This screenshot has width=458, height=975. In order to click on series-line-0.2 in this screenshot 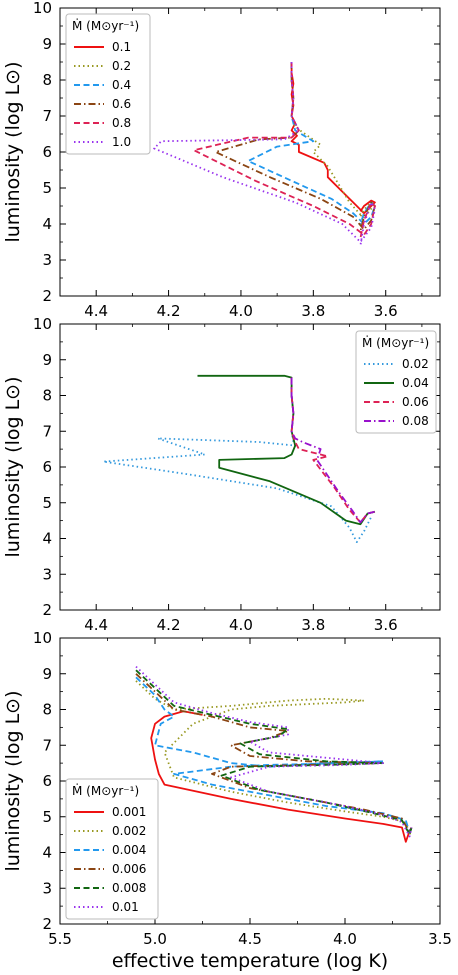, I will do `click(333, 141)`.